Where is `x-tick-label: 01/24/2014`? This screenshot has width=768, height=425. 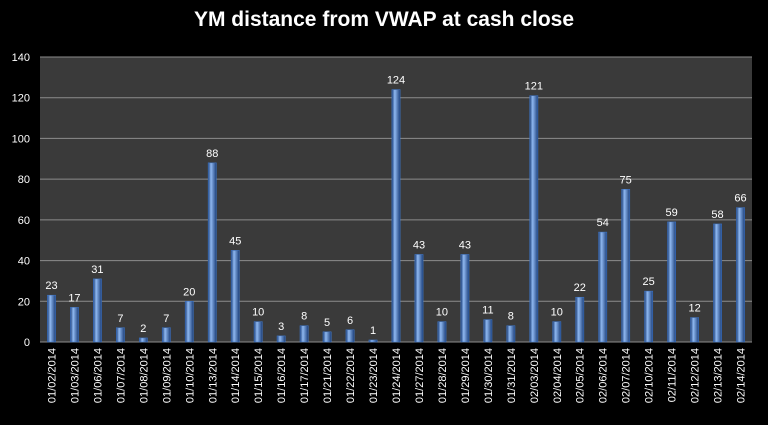 x-tick-label: 01/24/2014 is located at coordinates (397, 375).